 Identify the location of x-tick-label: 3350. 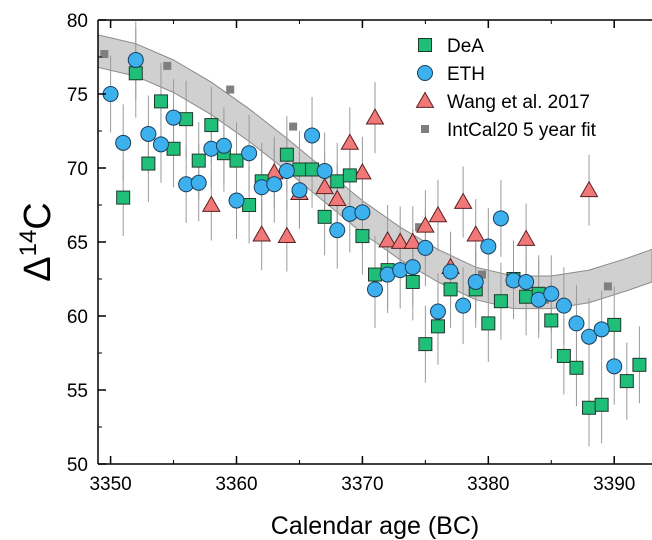
(110, 484).